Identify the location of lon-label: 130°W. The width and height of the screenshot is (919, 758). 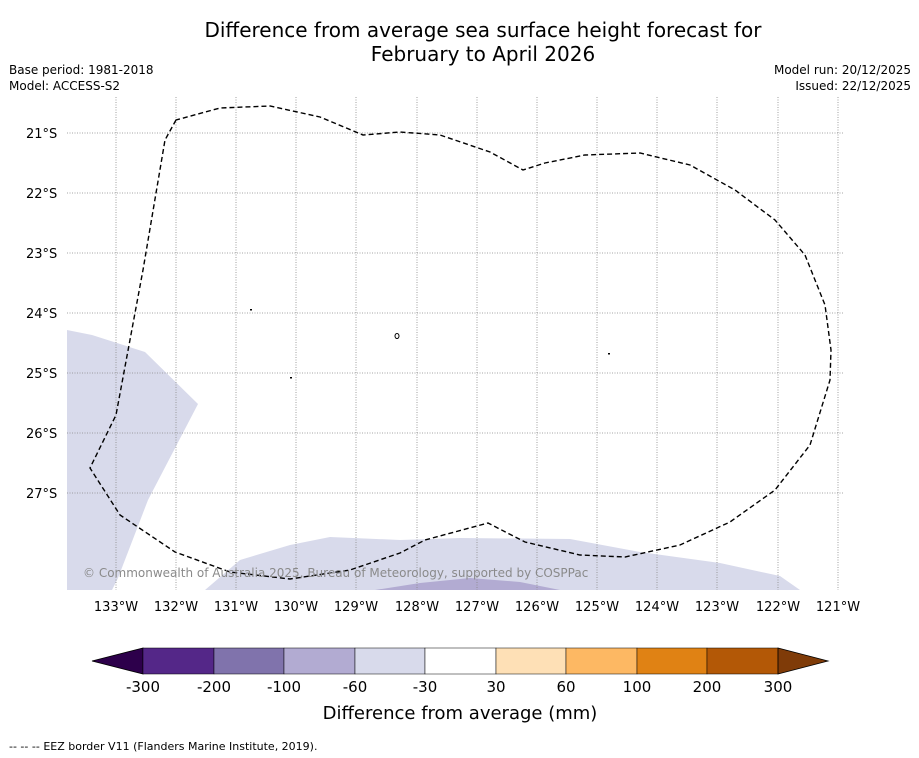
(296, 607).